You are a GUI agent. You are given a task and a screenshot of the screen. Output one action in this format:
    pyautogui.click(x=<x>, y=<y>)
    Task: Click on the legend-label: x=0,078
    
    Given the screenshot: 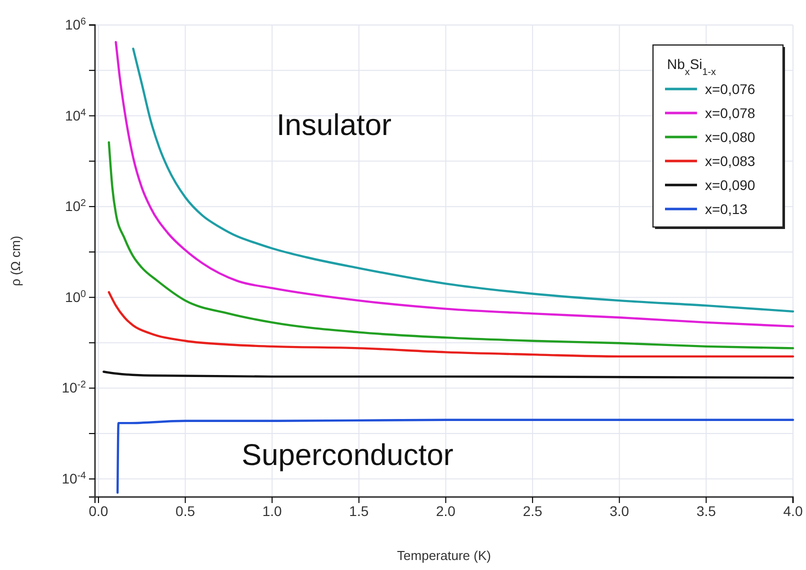 What is the action you would take?
    pyautogui.click(x=730, y=112)
    